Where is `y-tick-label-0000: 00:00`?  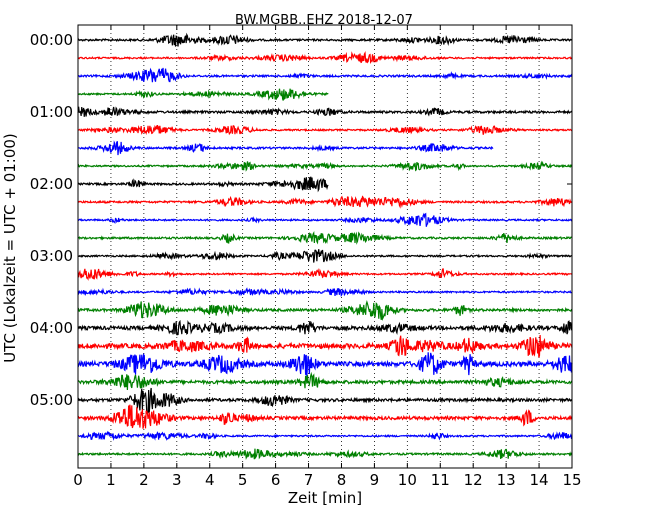 y-tick-label-0000: 00:00 is located at coordinates (51, 40).